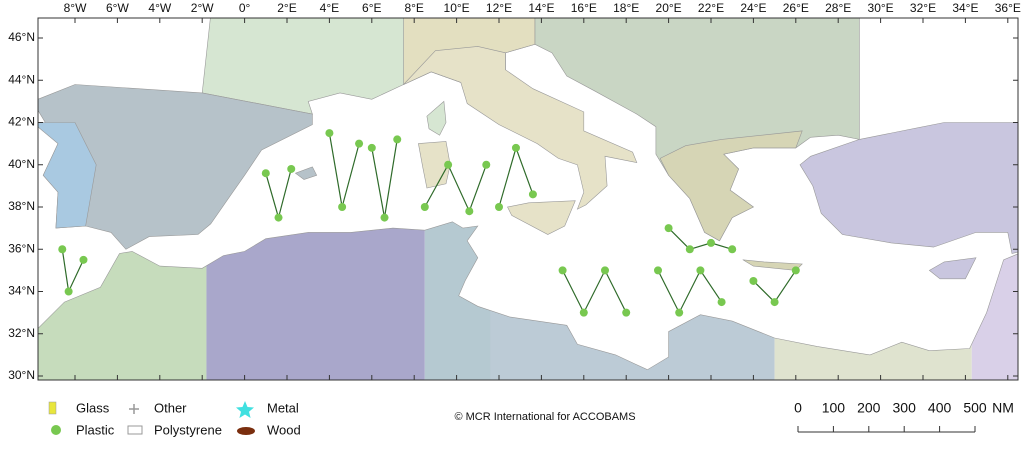 This screenshot has width=1024, height=468. What do you see at coordinates (541, 217) in the screenshot?
I see `sicily` at bounding box center [541, 217].